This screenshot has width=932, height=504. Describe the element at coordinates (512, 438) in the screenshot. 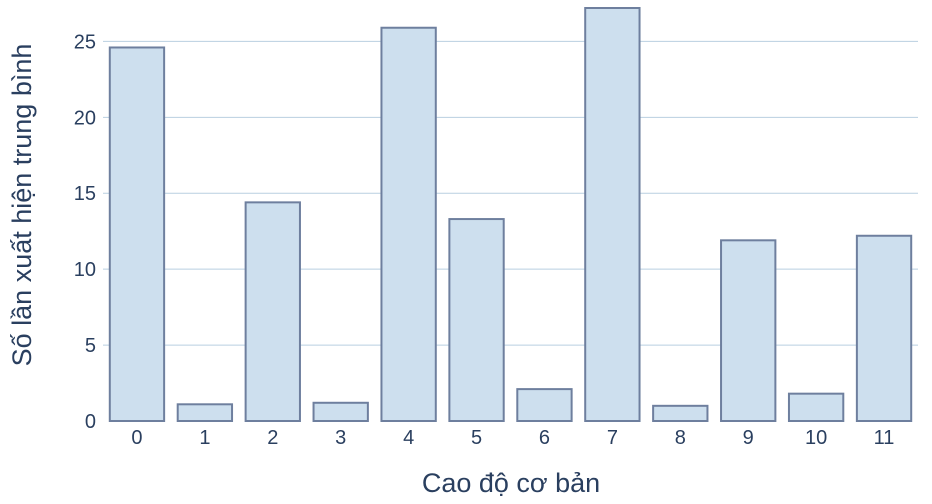

I see `x-tick-labels: 0 1 2 3 4 5 6 7 8 9 10 11` at that location.